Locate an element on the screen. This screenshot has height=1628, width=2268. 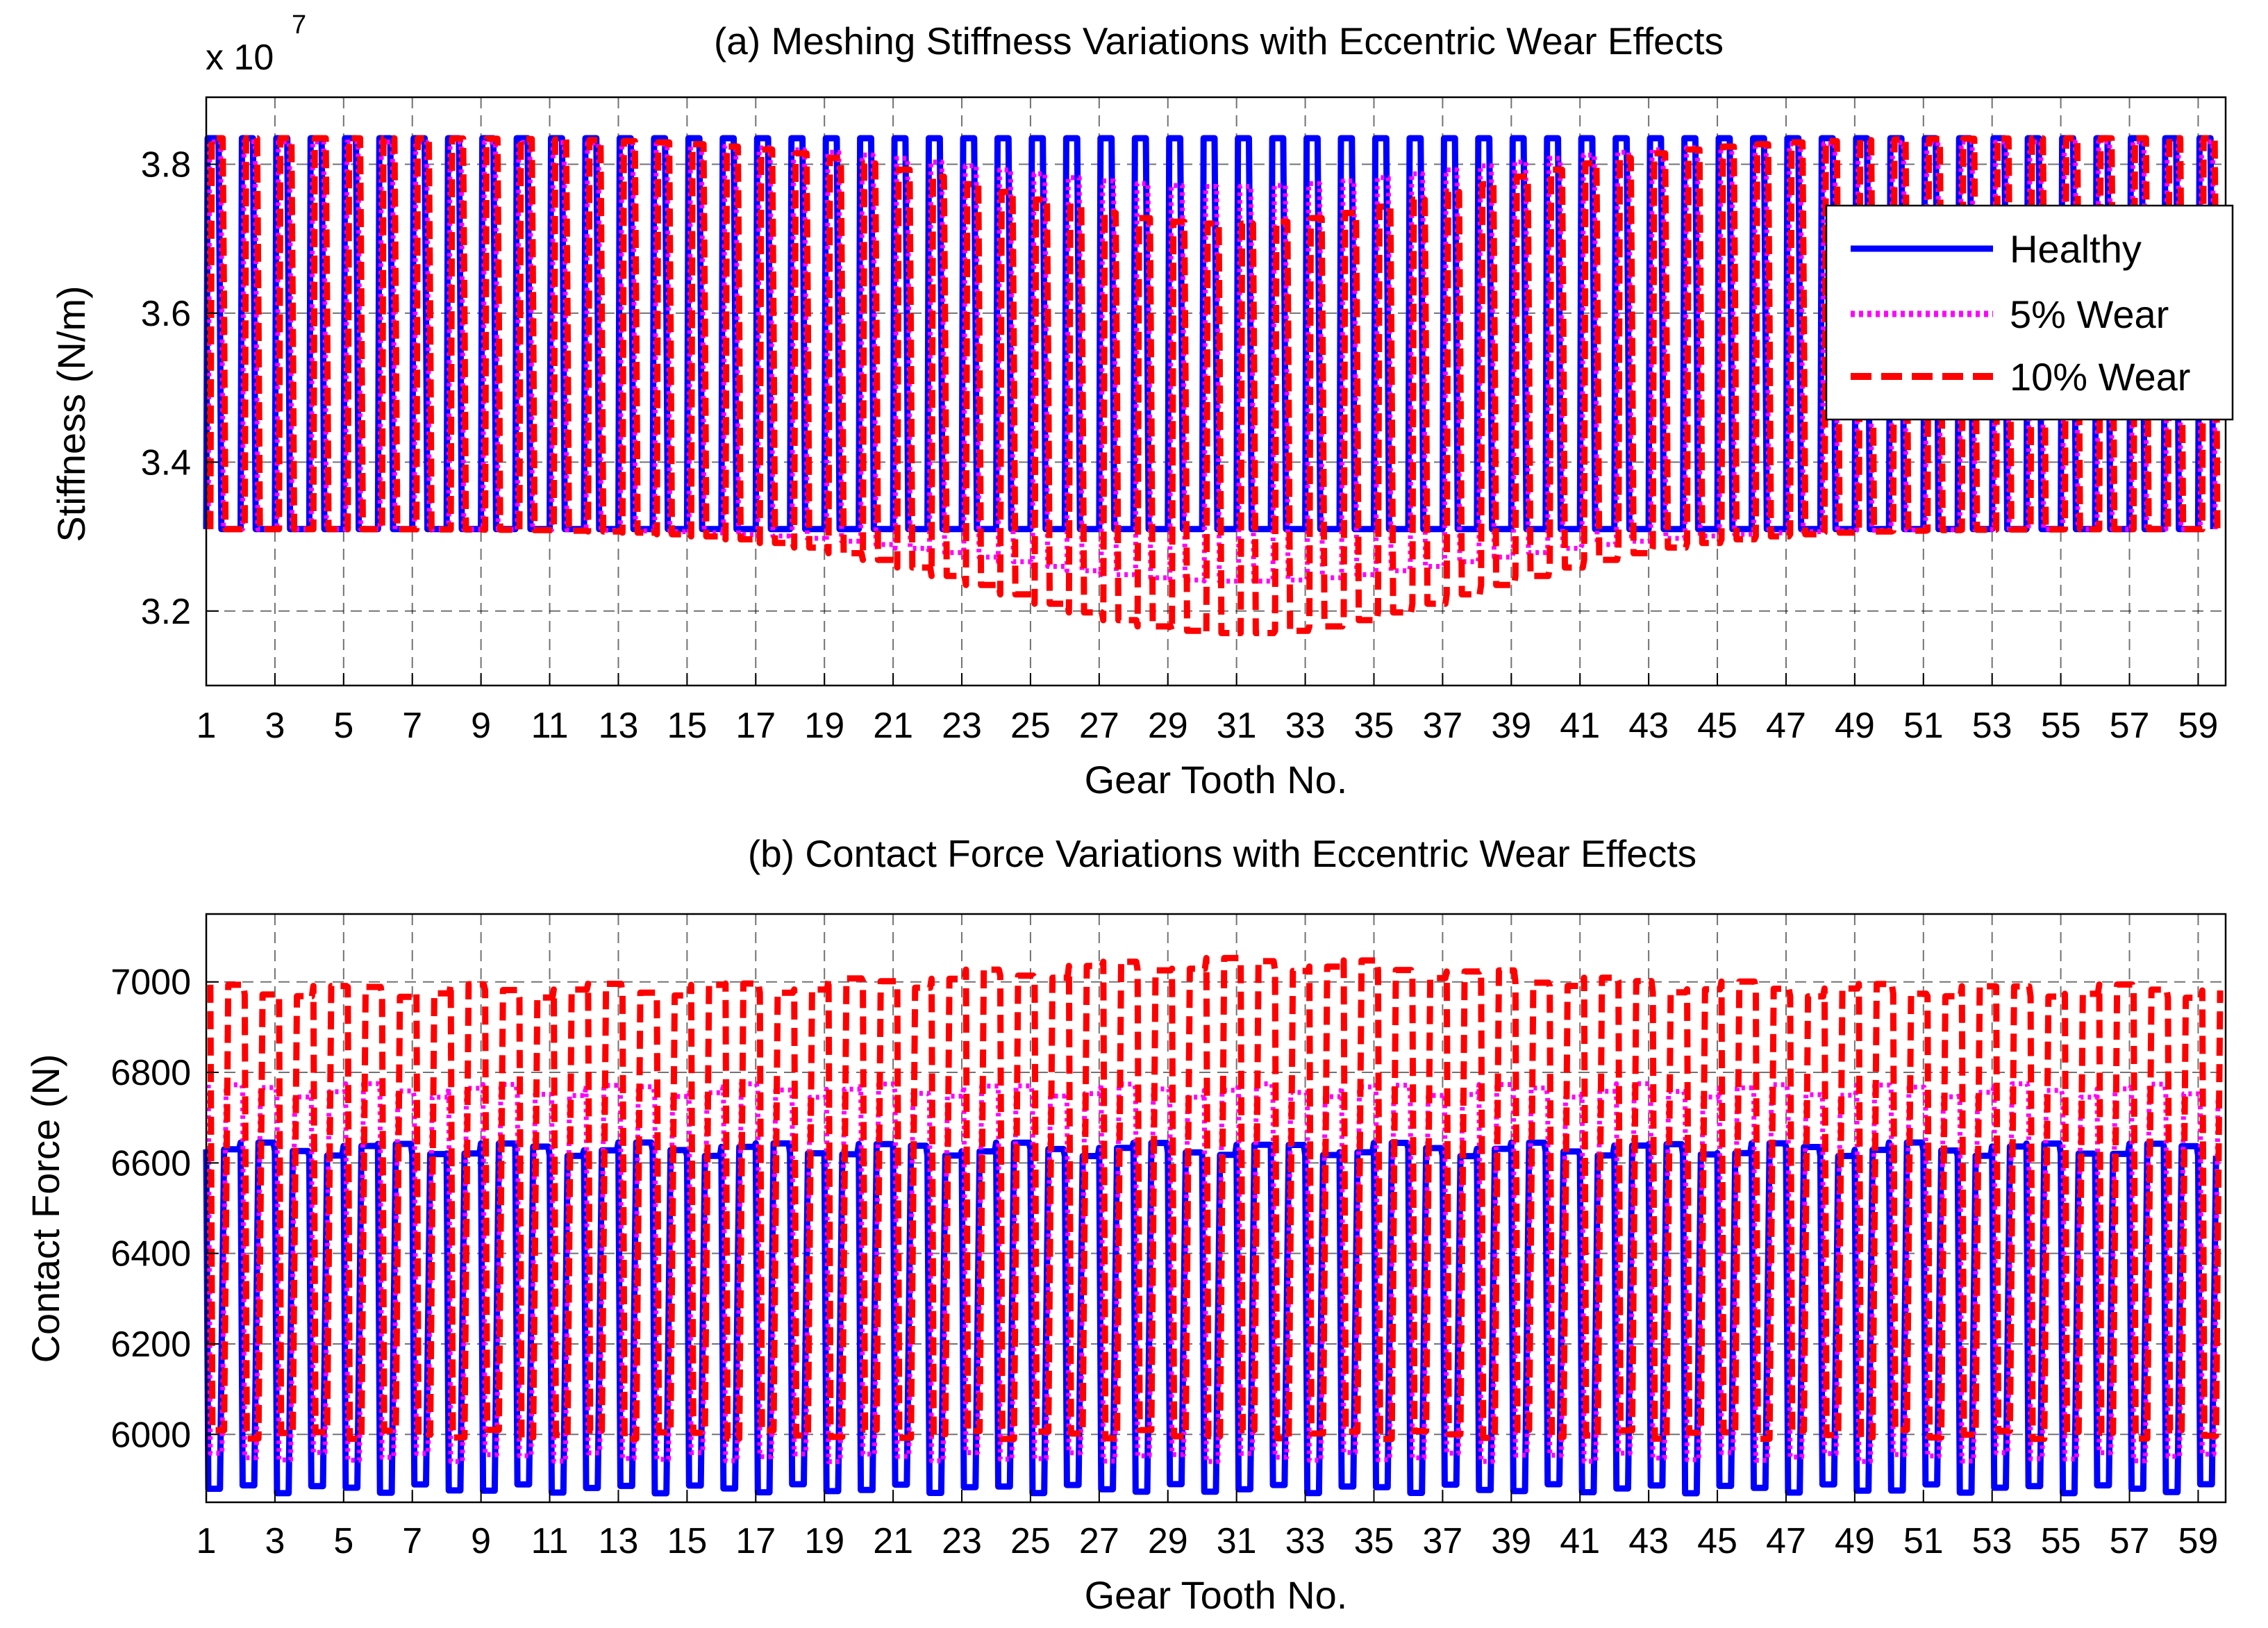
chart-a-xlabel: Gear Tooth No. is located at coordinates (1216, 780).